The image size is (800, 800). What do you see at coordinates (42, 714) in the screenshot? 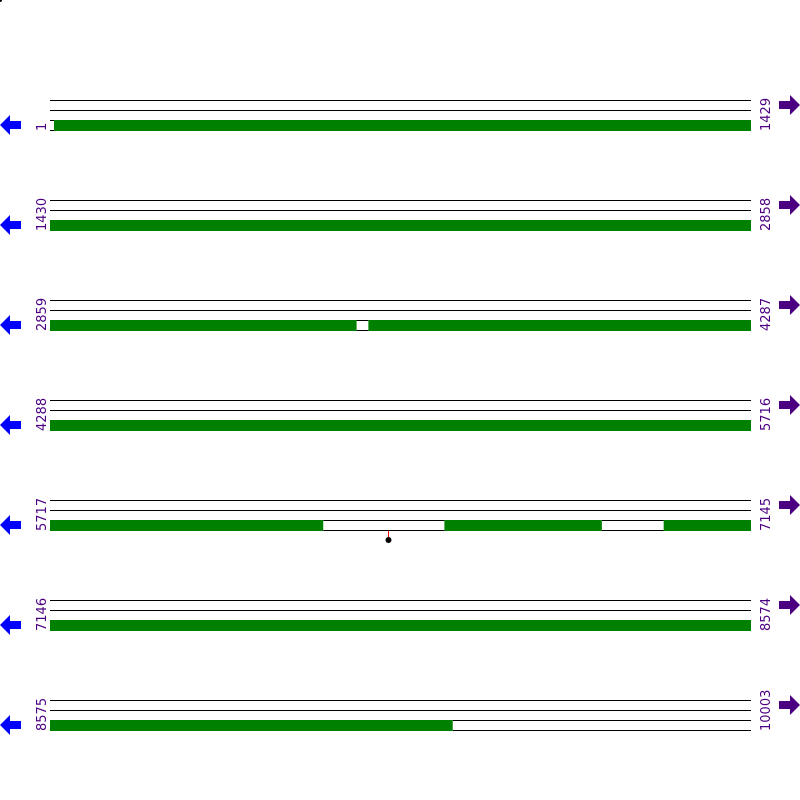
I see `row-start-label: 8575` at bounding box center [42, 714].